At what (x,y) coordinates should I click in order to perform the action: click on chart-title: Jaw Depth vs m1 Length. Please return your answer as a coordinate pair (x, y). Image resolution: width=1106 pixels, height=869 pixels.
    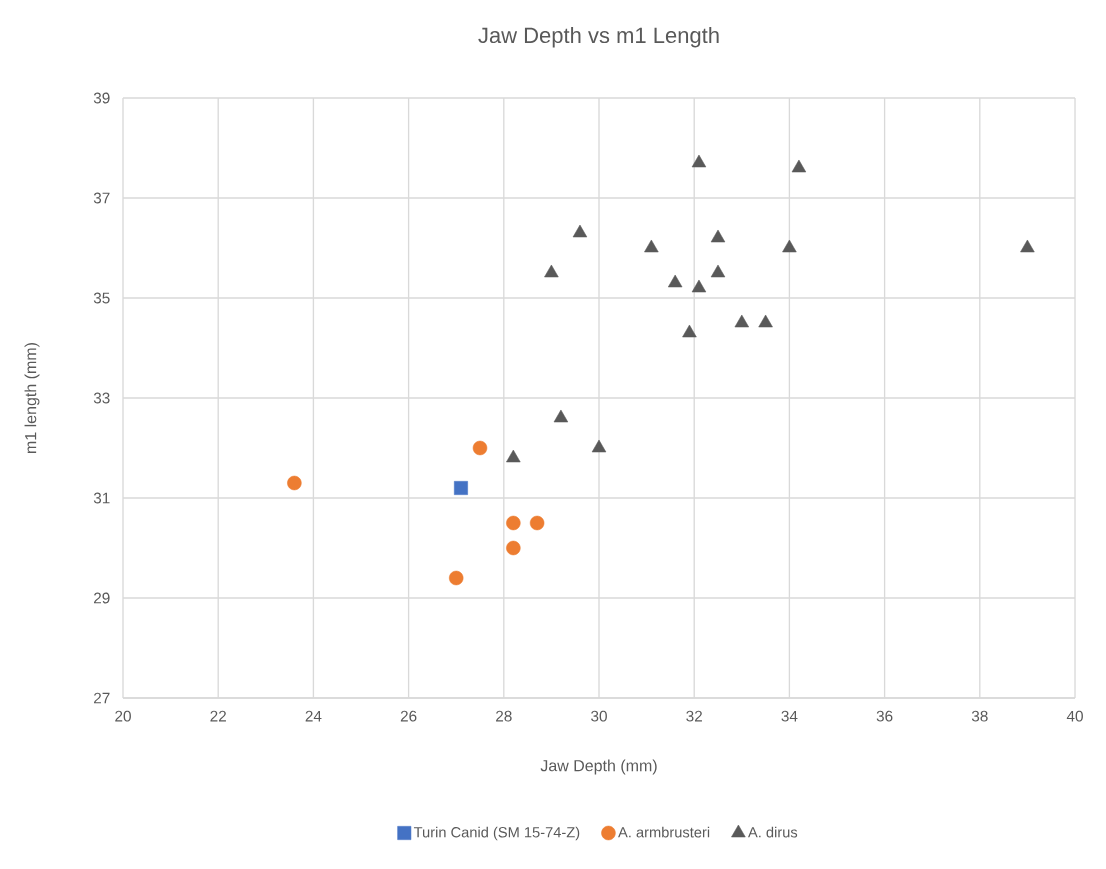
    Looking at the image, I should click on (598, 37).